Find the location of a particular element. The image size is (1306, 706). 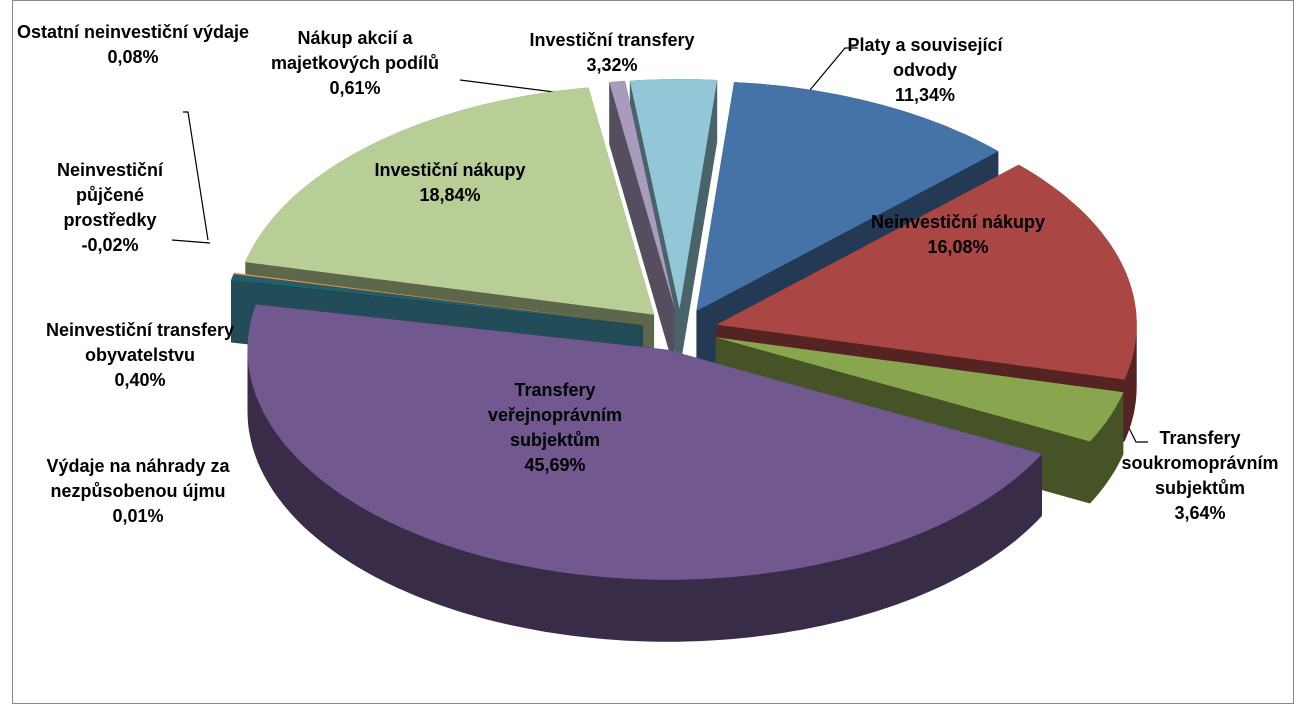

slice-label: Nákup akcií a majetkových podílů 0,61% is located at coordinates (355, 63).